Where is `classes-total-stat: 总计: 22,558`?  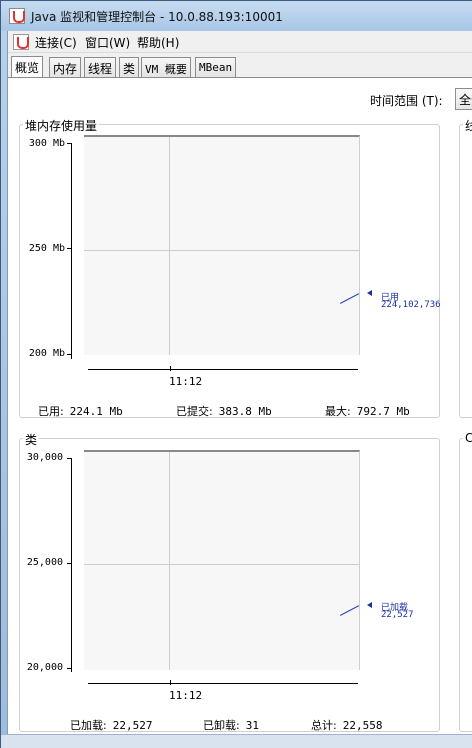
classes-total-stat: 总计: 22,558 is located at coordinates (346, 725).